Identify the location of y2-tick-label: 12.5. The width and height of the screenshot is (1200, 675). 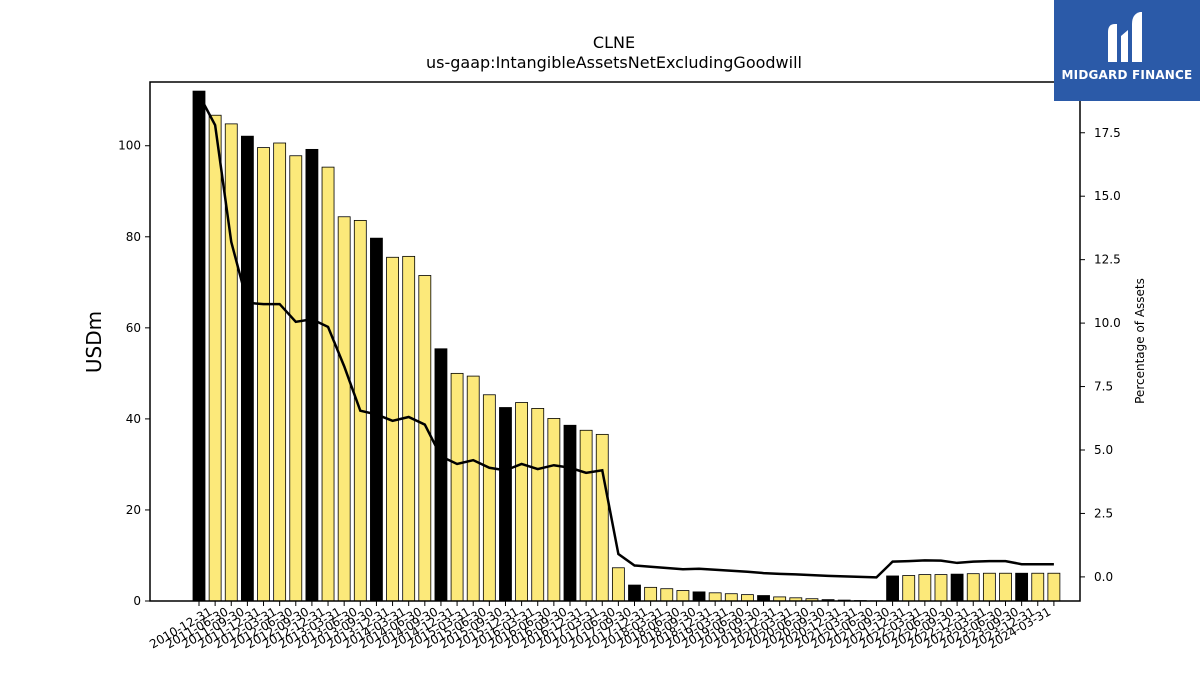
(1107, 260).